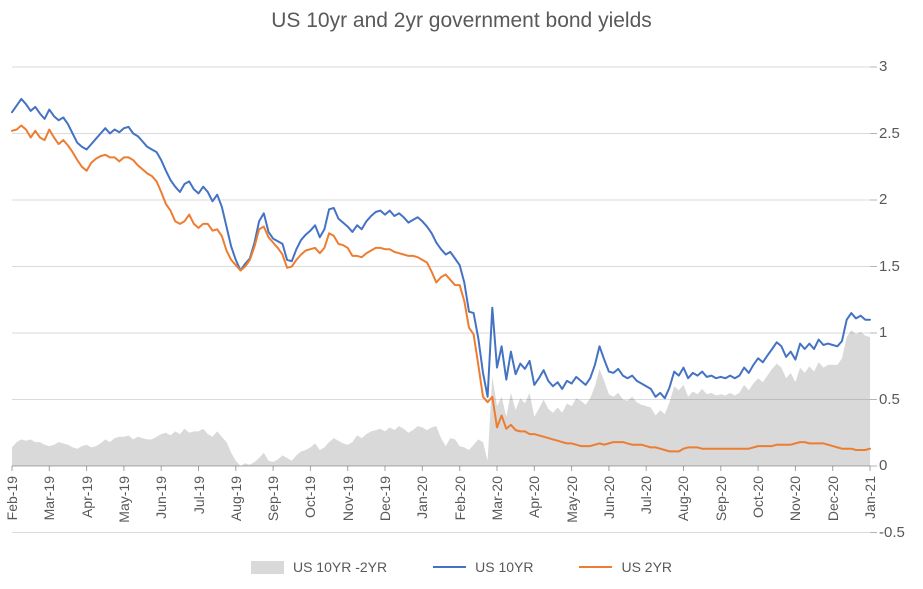 The height and width of the screenshot is (589, 923). Describe the element at coordinates (758, 497) in the screenshot. I see `x-axis-label: Oct-20` at that location.